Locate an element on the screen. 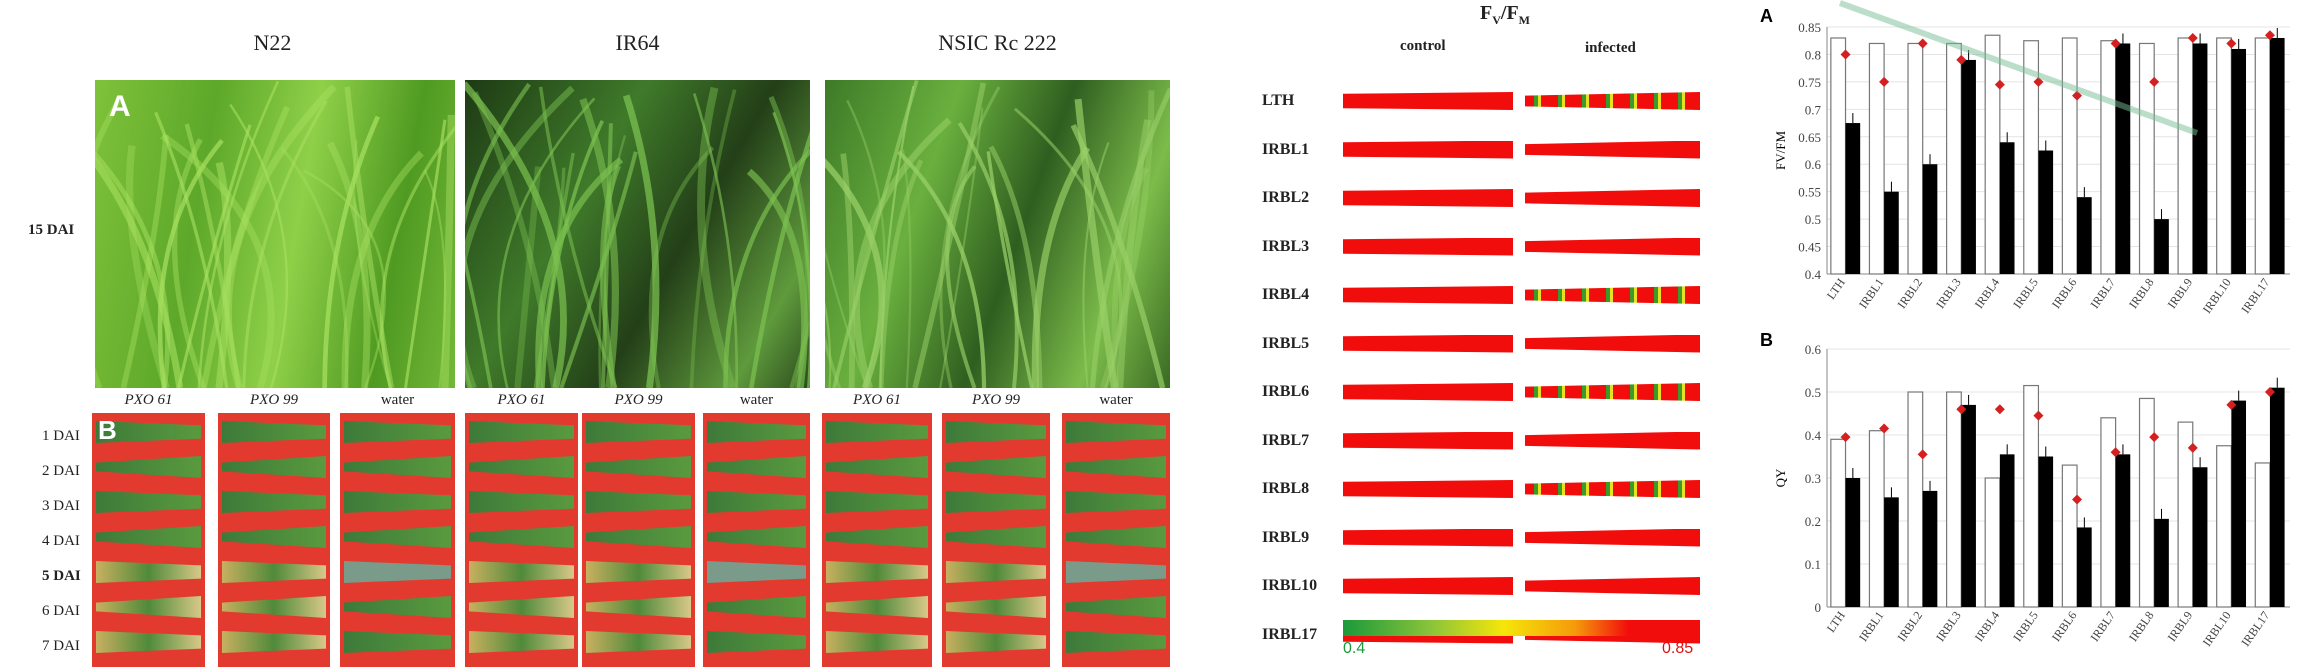 The width and height of the screenshot is (2309, 671). y-tick-label: 0.75 is located at coordinates (1809, 82).